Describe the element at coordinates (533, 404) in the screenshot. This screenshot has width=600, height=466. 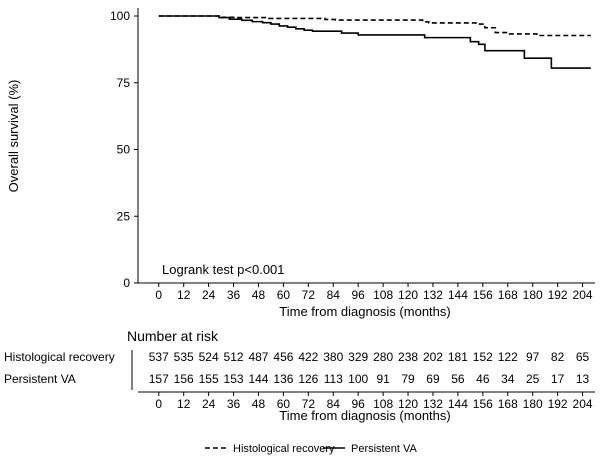
I see `risk-x-tick-label: 180` at that location.